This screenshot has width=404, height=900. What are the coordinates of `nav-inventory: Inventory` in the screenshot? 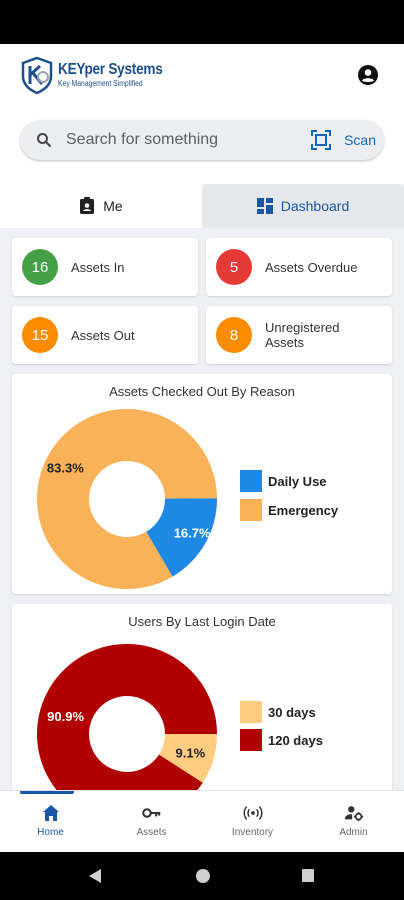 It's located at (252, 821).